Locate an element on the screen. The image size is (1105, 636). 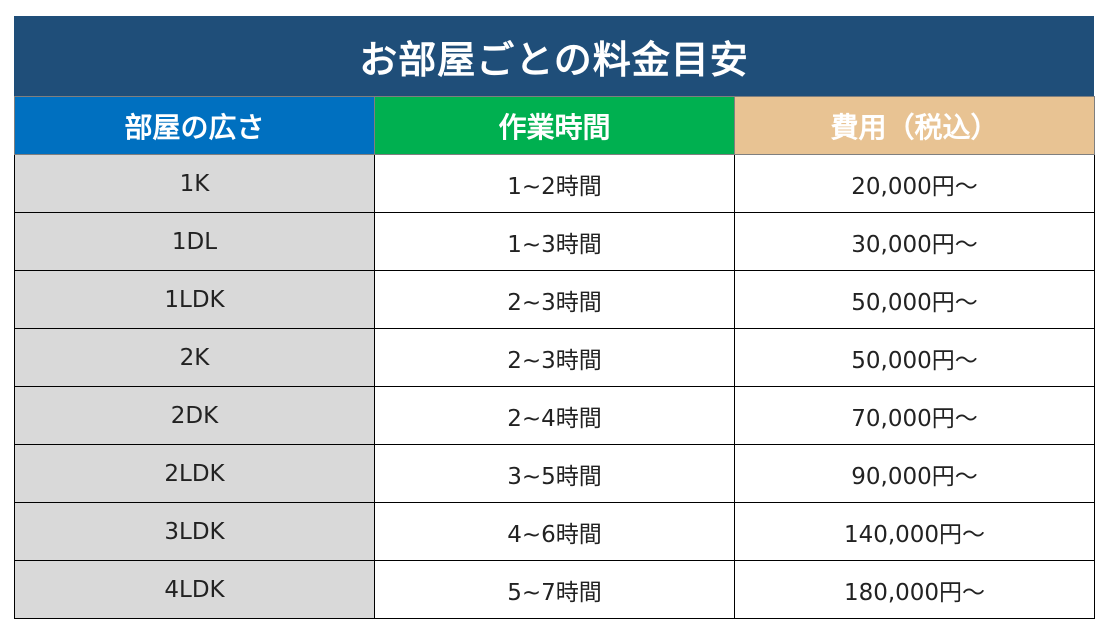
work-time-cell: 2~4時間 is located at coordinates (554, 415).